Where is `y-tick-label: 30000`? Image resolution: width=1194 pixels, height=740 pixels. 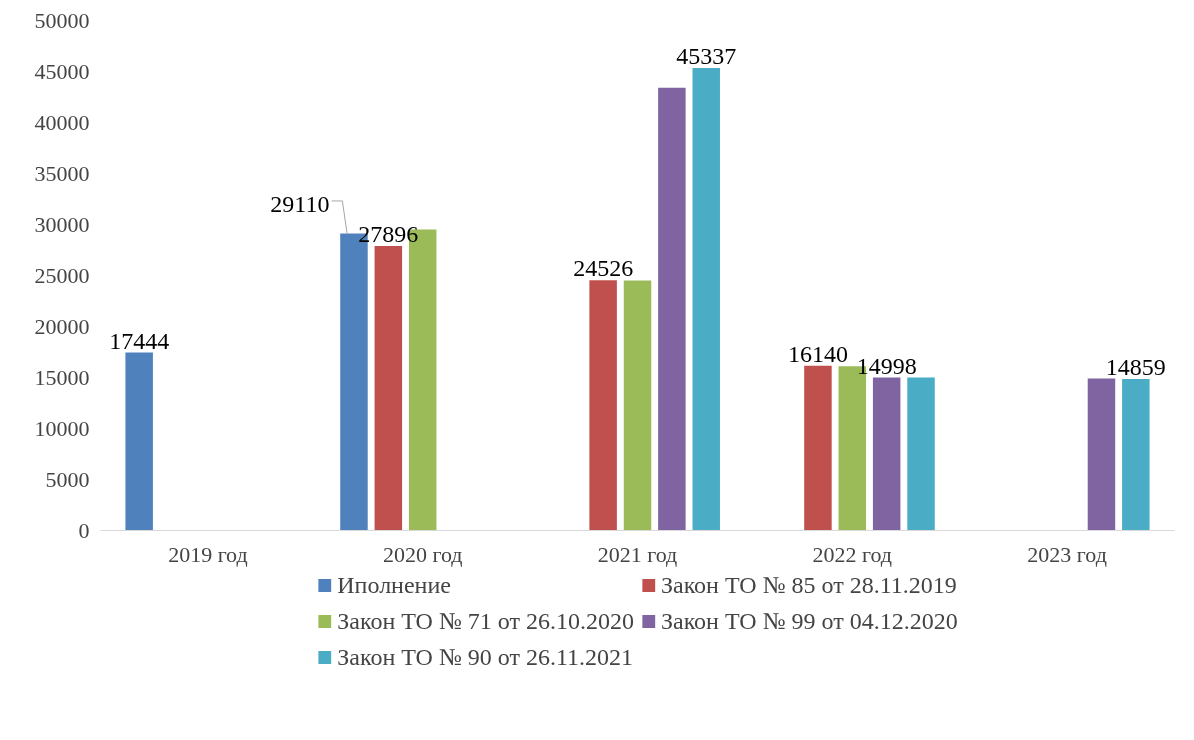 y-tick-label: 30000 is located at coordinates (62, 224).